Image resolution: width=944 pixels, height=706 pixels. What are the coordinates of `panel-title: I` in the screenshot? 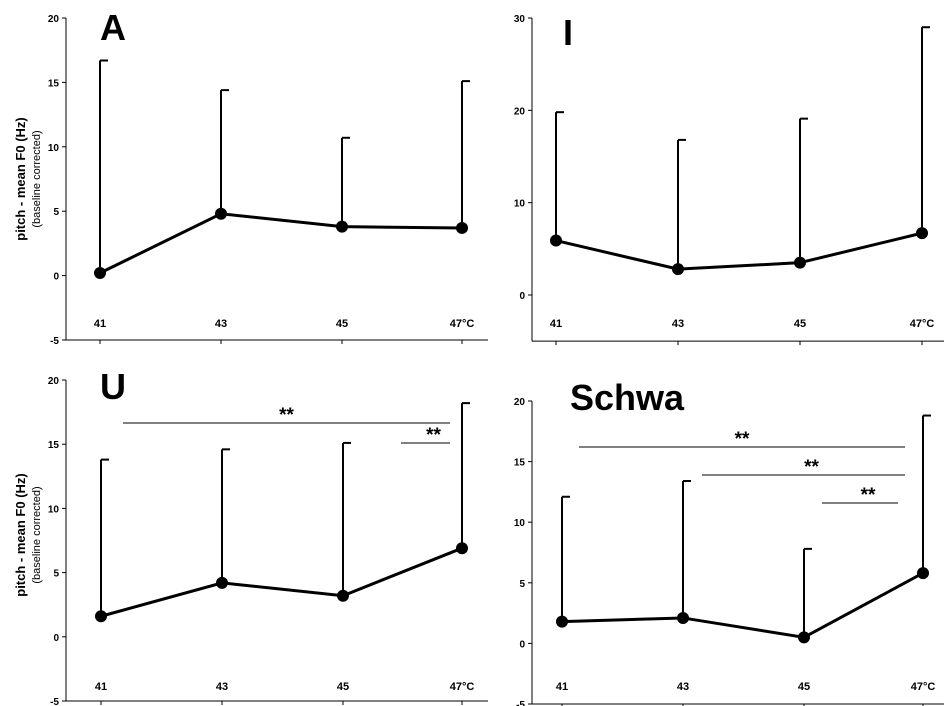 It's located at (568, 32).